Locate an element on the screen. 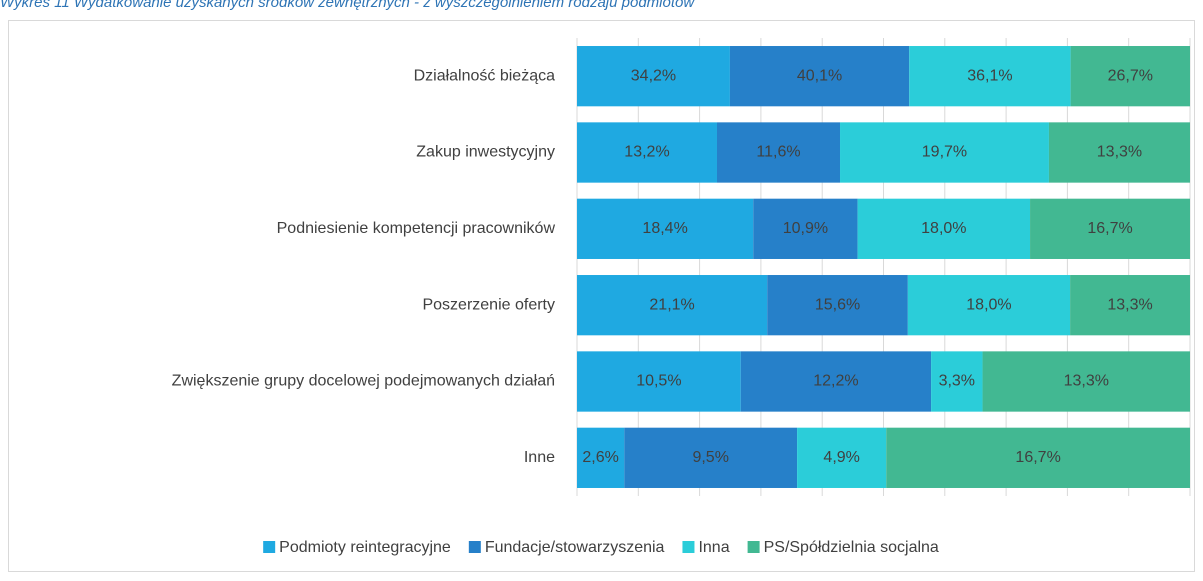 This screenshot has width=1203, height=581. data-label: 18,4% is located at coordinates (664, 228).